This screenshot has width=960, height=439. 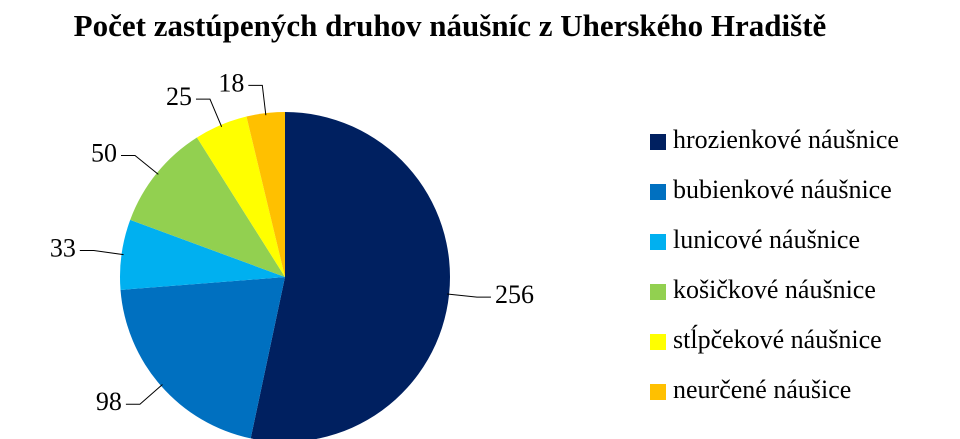 I want to click on data-label: 50, so click(x=104, y=153).